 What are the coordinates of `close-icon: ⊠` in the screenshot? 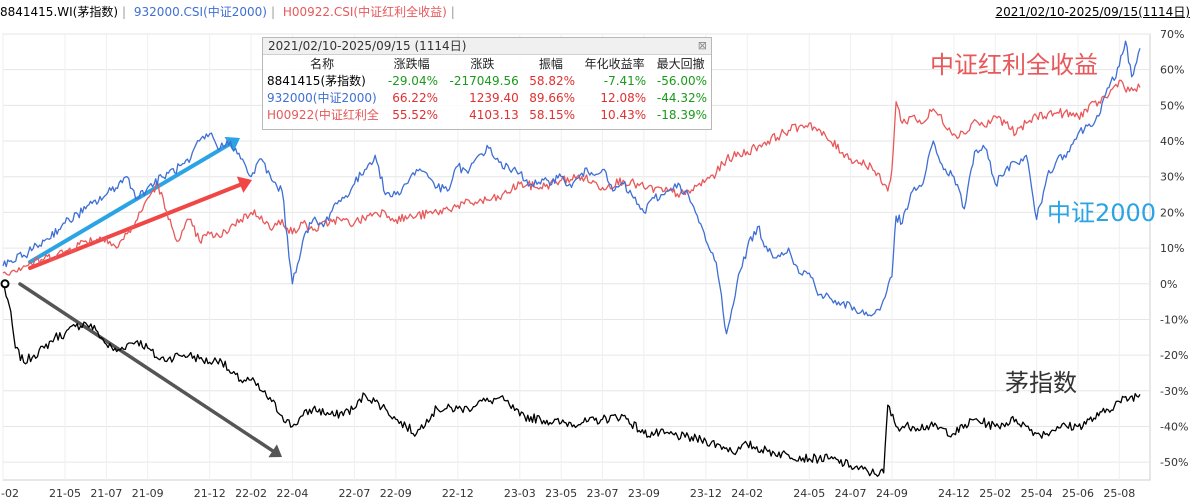 It's located at (702, 45).